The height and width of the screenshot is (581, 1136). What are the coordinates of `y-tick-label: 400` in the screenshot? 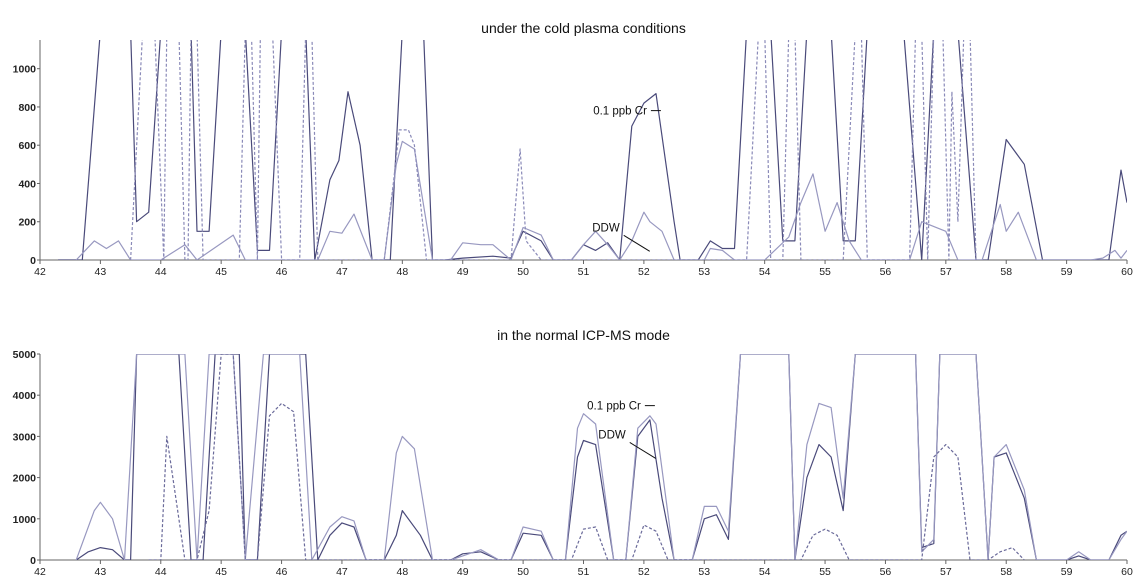 It's located at (27, 184).